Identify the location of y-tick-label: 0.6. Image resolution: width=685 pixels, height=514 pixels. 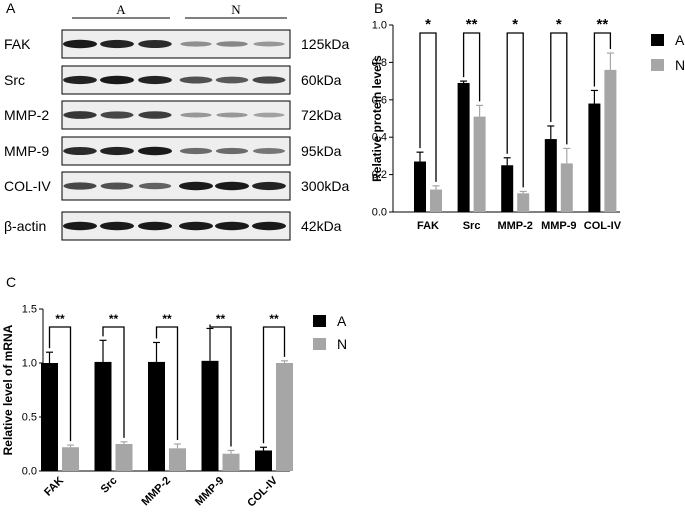
(379, 100).